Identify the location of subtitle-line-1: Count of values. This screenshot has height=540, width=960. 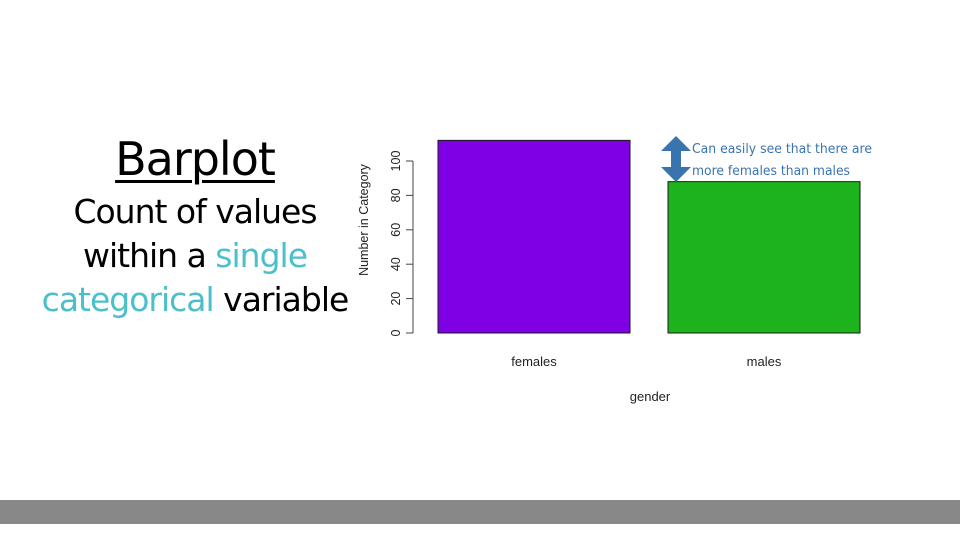
(195, 211).